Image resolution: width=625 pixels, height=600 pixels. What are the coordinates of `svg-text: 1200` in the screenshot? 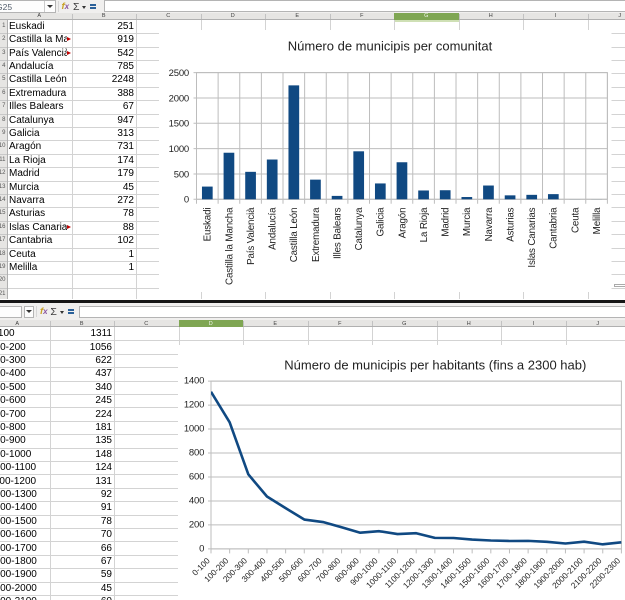 It's located at (193, 405).